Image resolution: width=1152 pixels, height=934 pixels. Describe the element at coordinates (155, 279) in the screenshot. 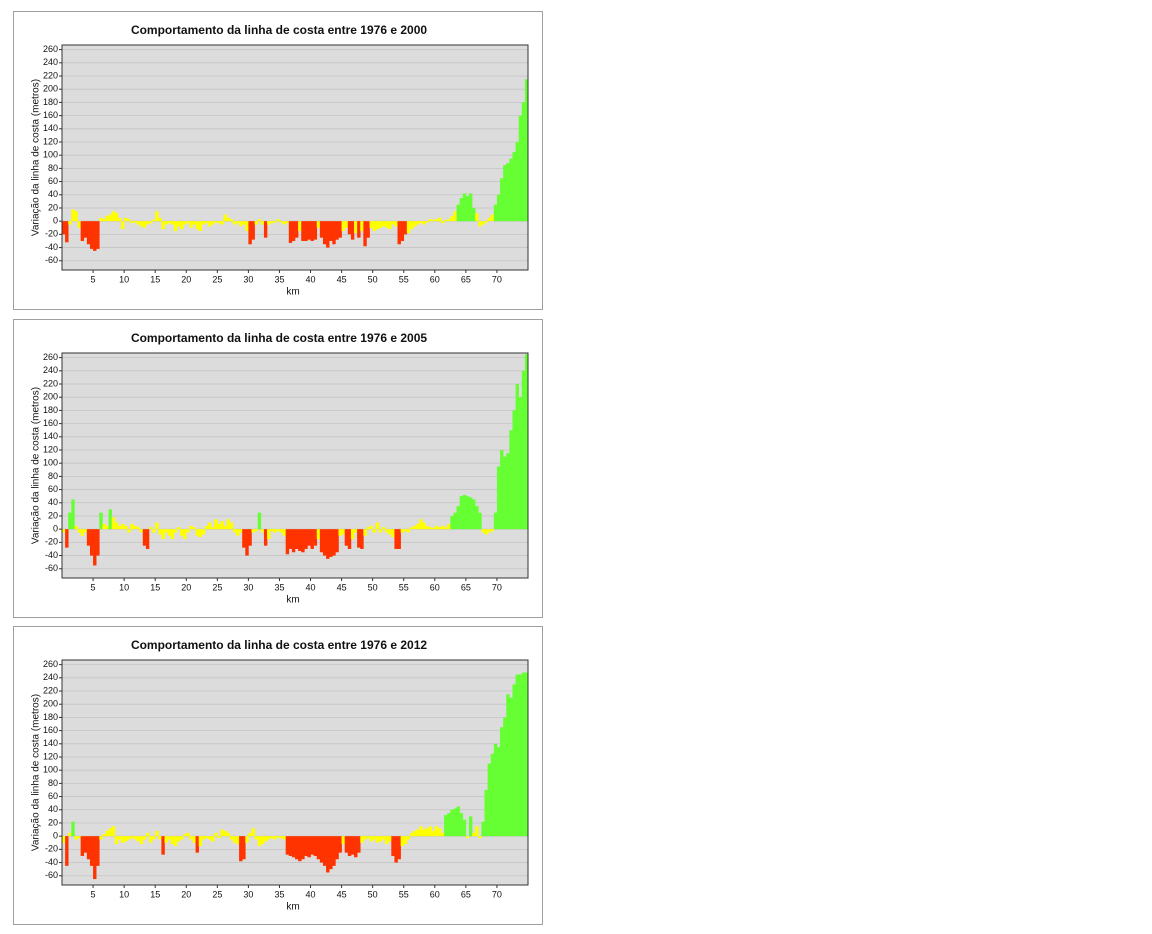

I see `x-tick-label: 15` at that location.